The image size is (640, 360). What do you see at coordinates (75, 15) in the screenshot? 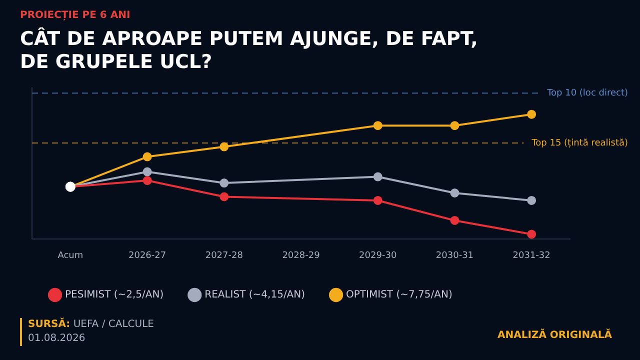
I see `chart-subtitle: PROIECȚIE PE 6 ANI` at bounding box center [75, 15].